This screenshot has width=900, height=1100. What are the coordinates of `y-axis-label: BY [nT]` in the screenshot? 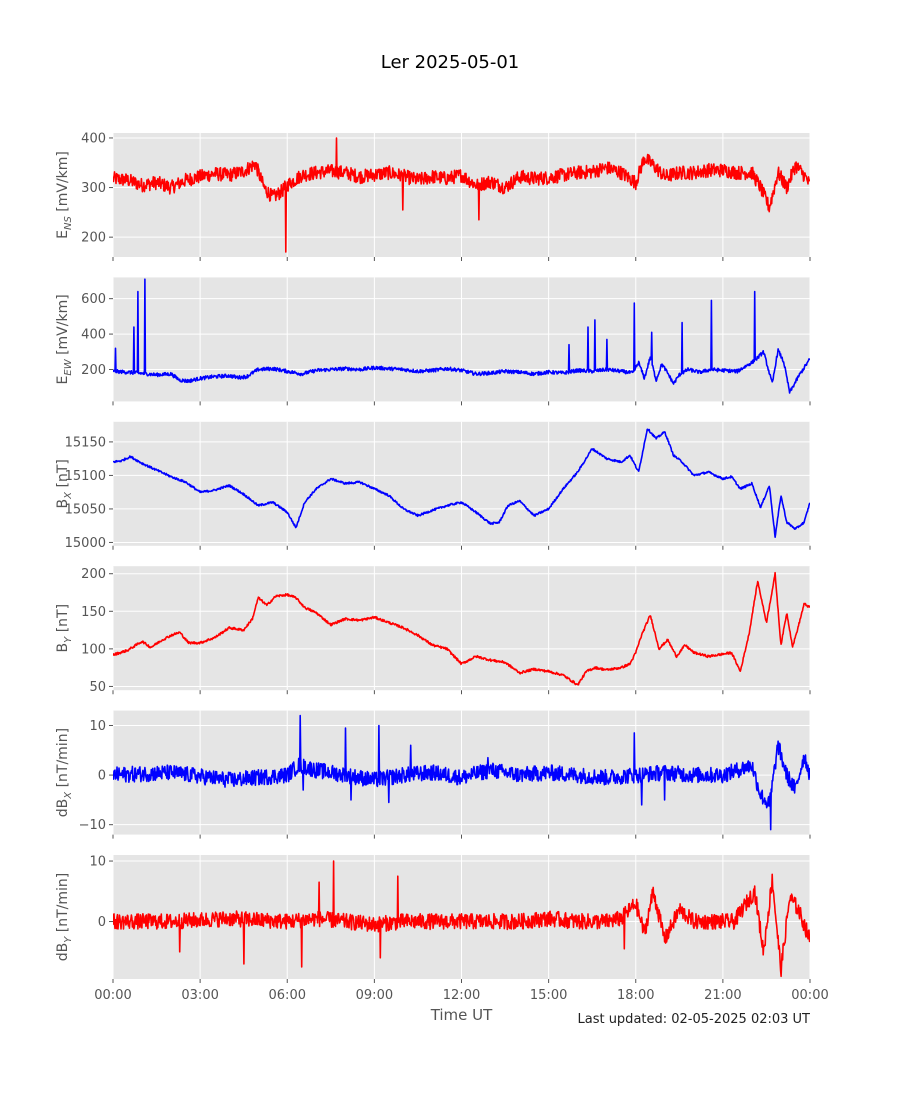 It's located at (64, 628).